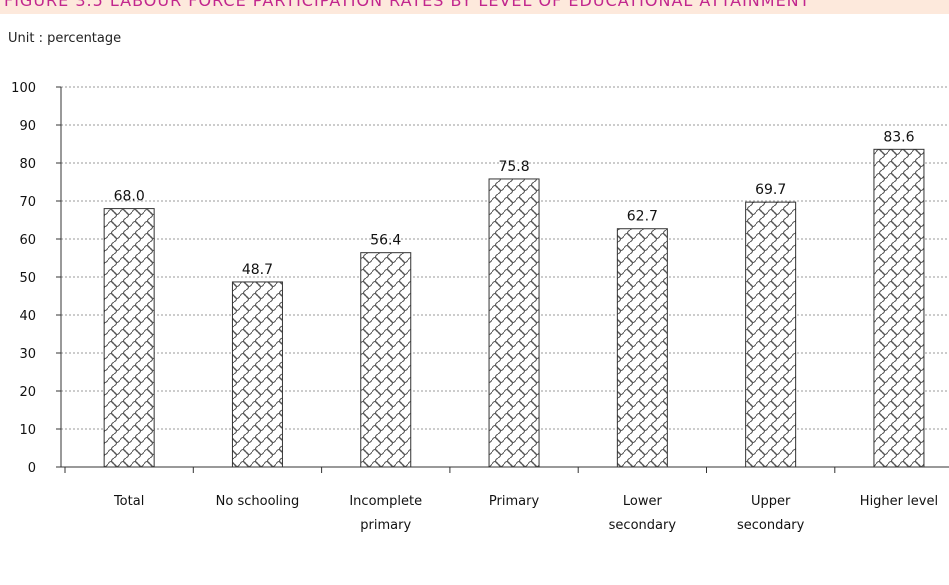 This screenshot has height=585, width=949. Describe the element at coordinates (27, 164) in the screenshot. I see `y-tick-label: 80` at that location.